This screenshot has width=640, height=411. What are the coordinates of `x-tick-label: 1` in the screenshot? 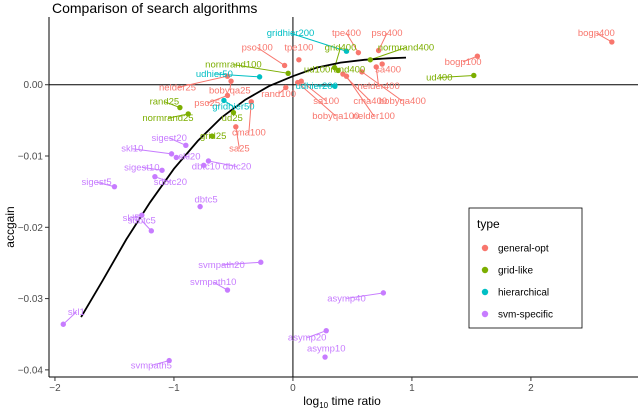 It's located at (412, 388).